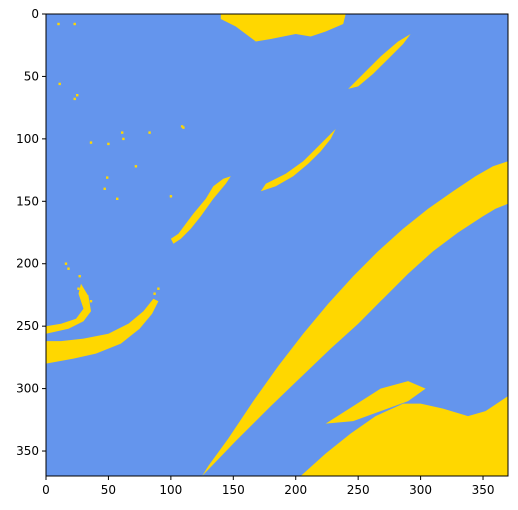 This screenshot has height=510, width=518. Describe the element at coordinates (27, 451) in the screenshot. I see `y-tick-label: 350` at that location.